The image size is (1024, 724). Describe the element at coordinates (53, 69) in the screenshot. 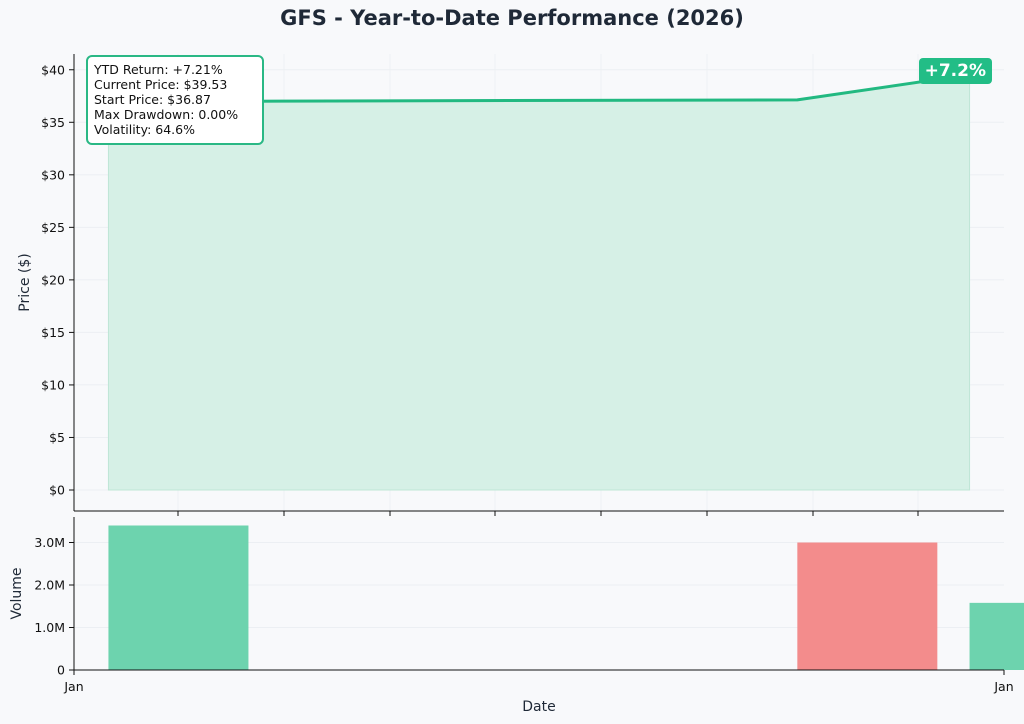

I see `price-y-tick-label: $40` at that location.